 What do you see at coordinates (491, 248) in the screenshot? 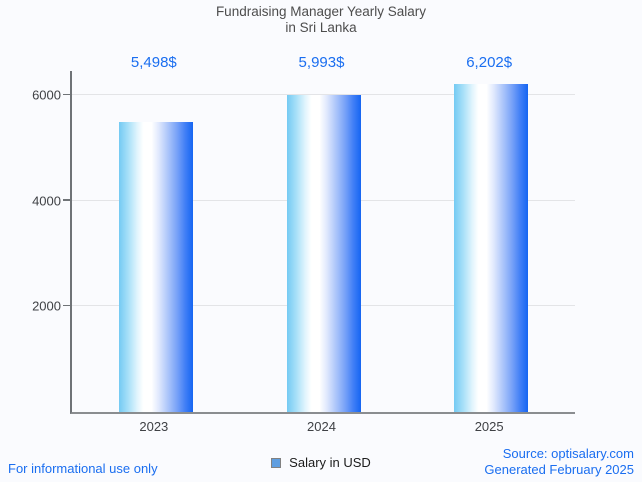
I see `bar-2025` at bounding box center [491, 248].